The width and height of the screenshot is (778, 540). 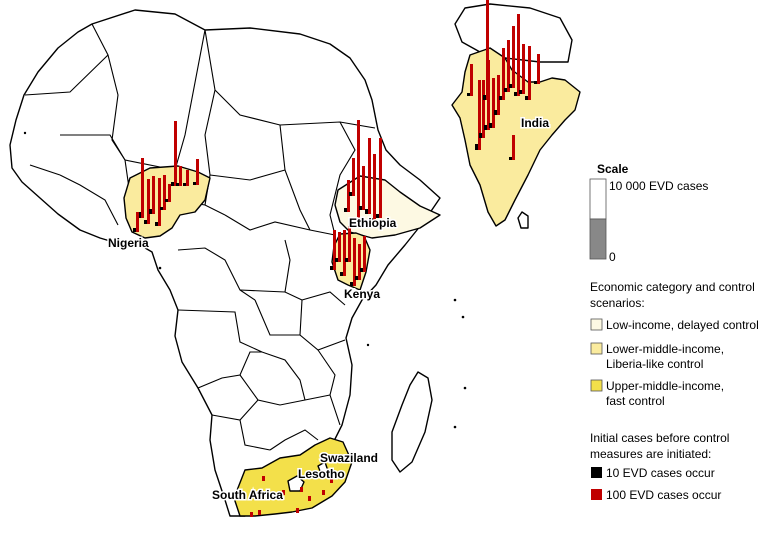 What do you see at coordinates (672, 287) in the screenshot?
I see `economic-heading-line: Economic category and control` at bounding box center [672, 287].